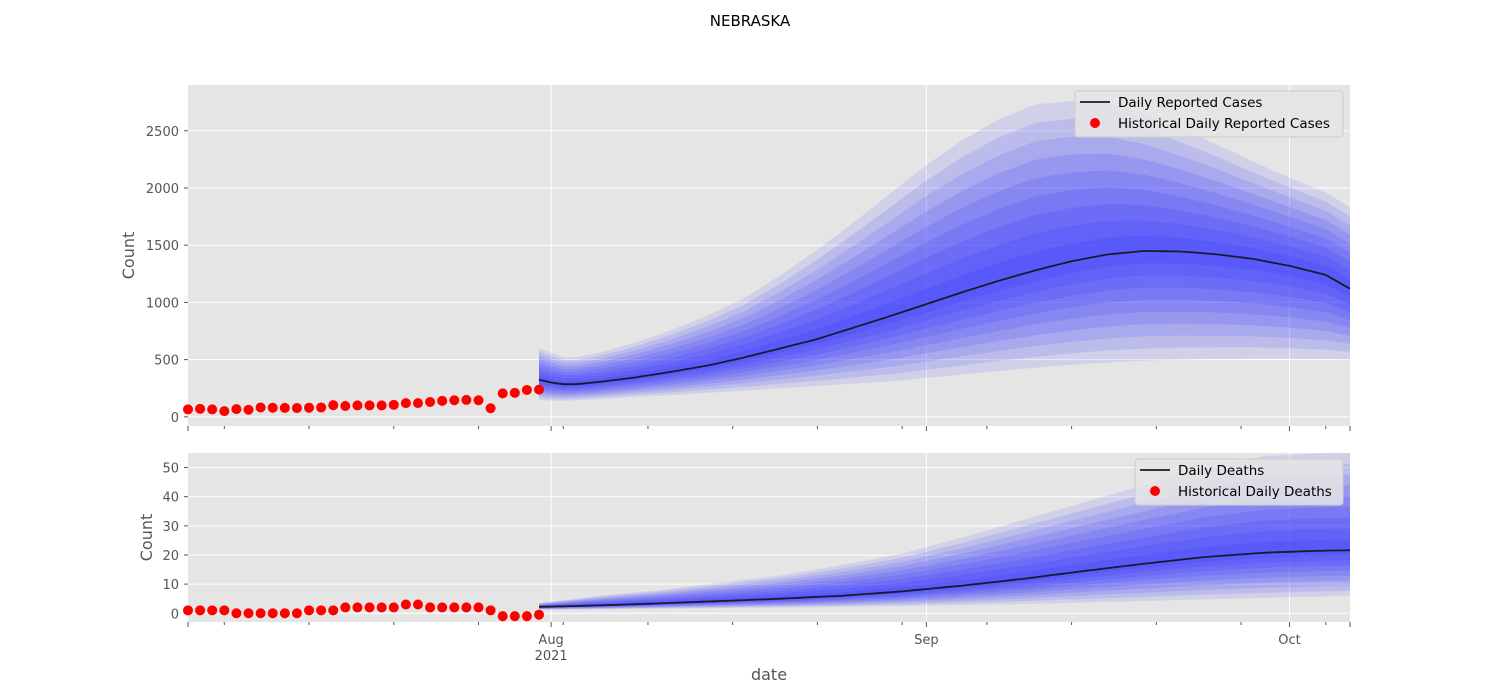 The width and height of the screenshot is (1500, 700). What do you see at coordinates (170, 556) in the screenshot?
I see `y-tick-label: 20` at bounding box center [170, 556].